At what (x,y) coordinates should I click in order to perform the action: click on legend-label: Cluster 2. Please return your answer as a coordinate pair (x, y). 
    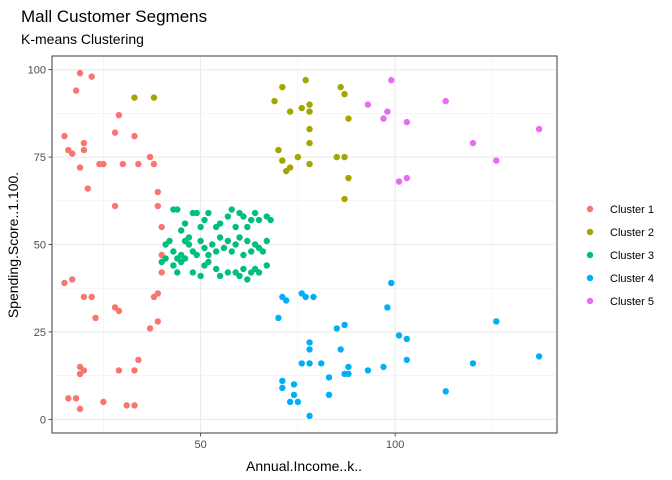
    Looking at the image, I should click on (632, 233).